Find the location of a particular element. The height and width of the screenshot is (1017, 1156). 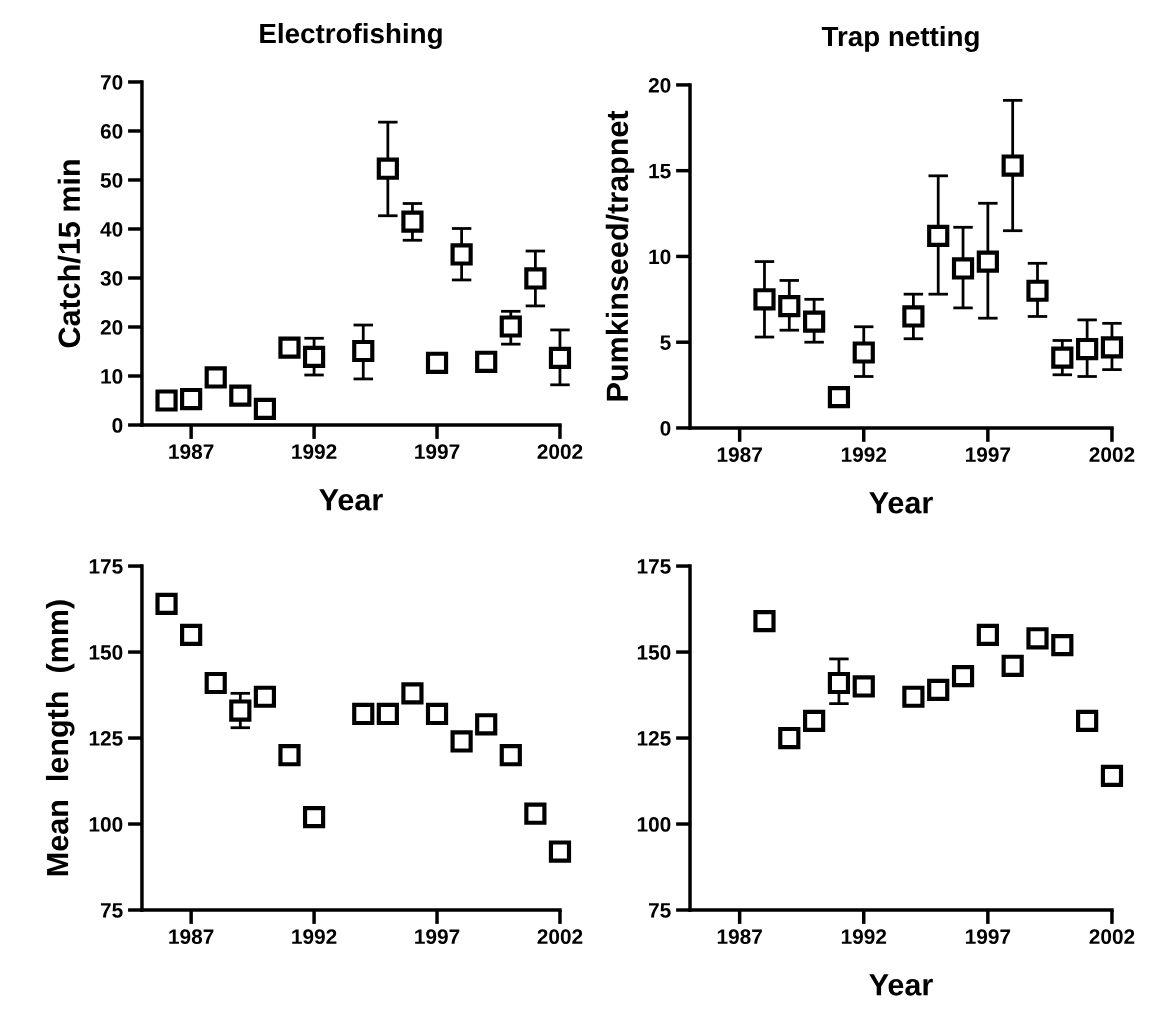

y-axis-title: Mean length (mm) is located at coordinates (60, 738).